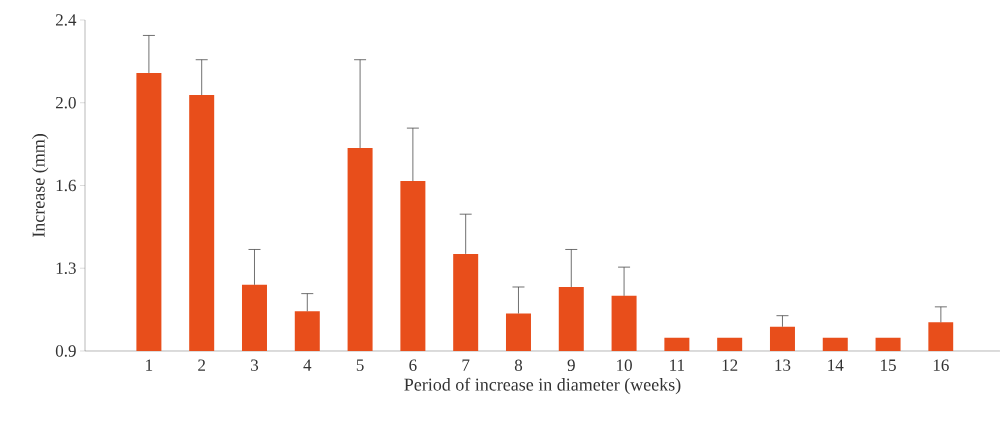  What do you see at coordinates (542, 386) in the screenshot?
I see `x-axis-title: Period of increase in diameter (weeks)` at bounding box center [542, 386].